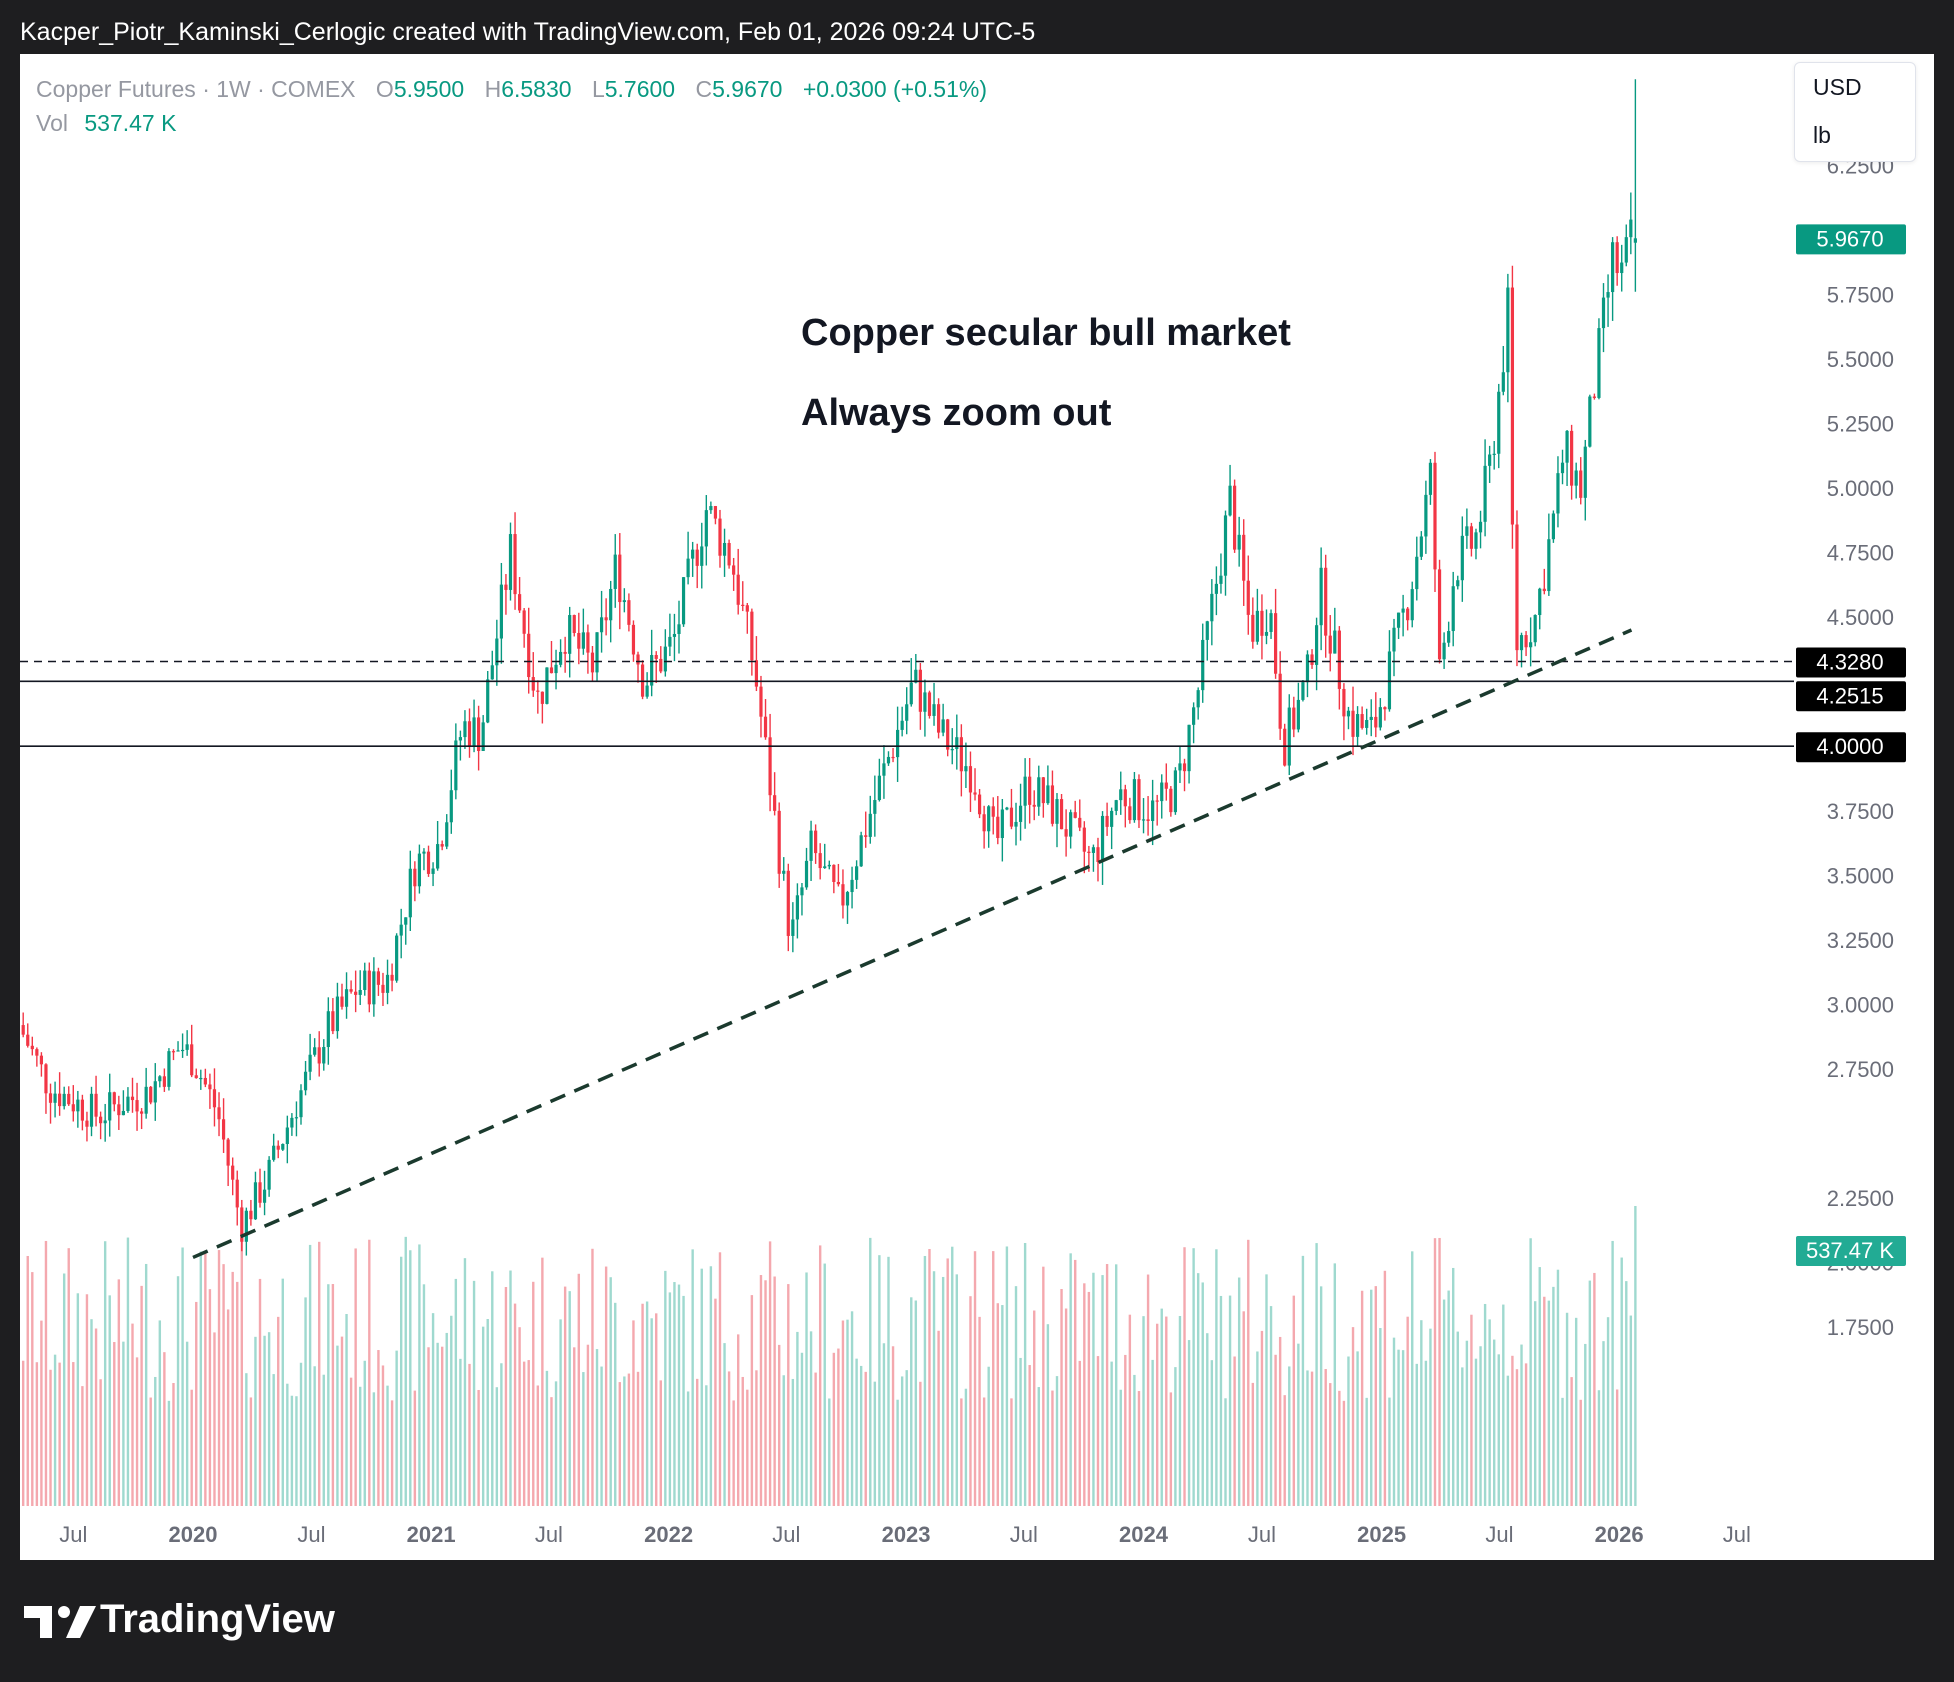  Describe the element at coordinates (384, 89) in the screenshot. I see `open-label: O` at that location.